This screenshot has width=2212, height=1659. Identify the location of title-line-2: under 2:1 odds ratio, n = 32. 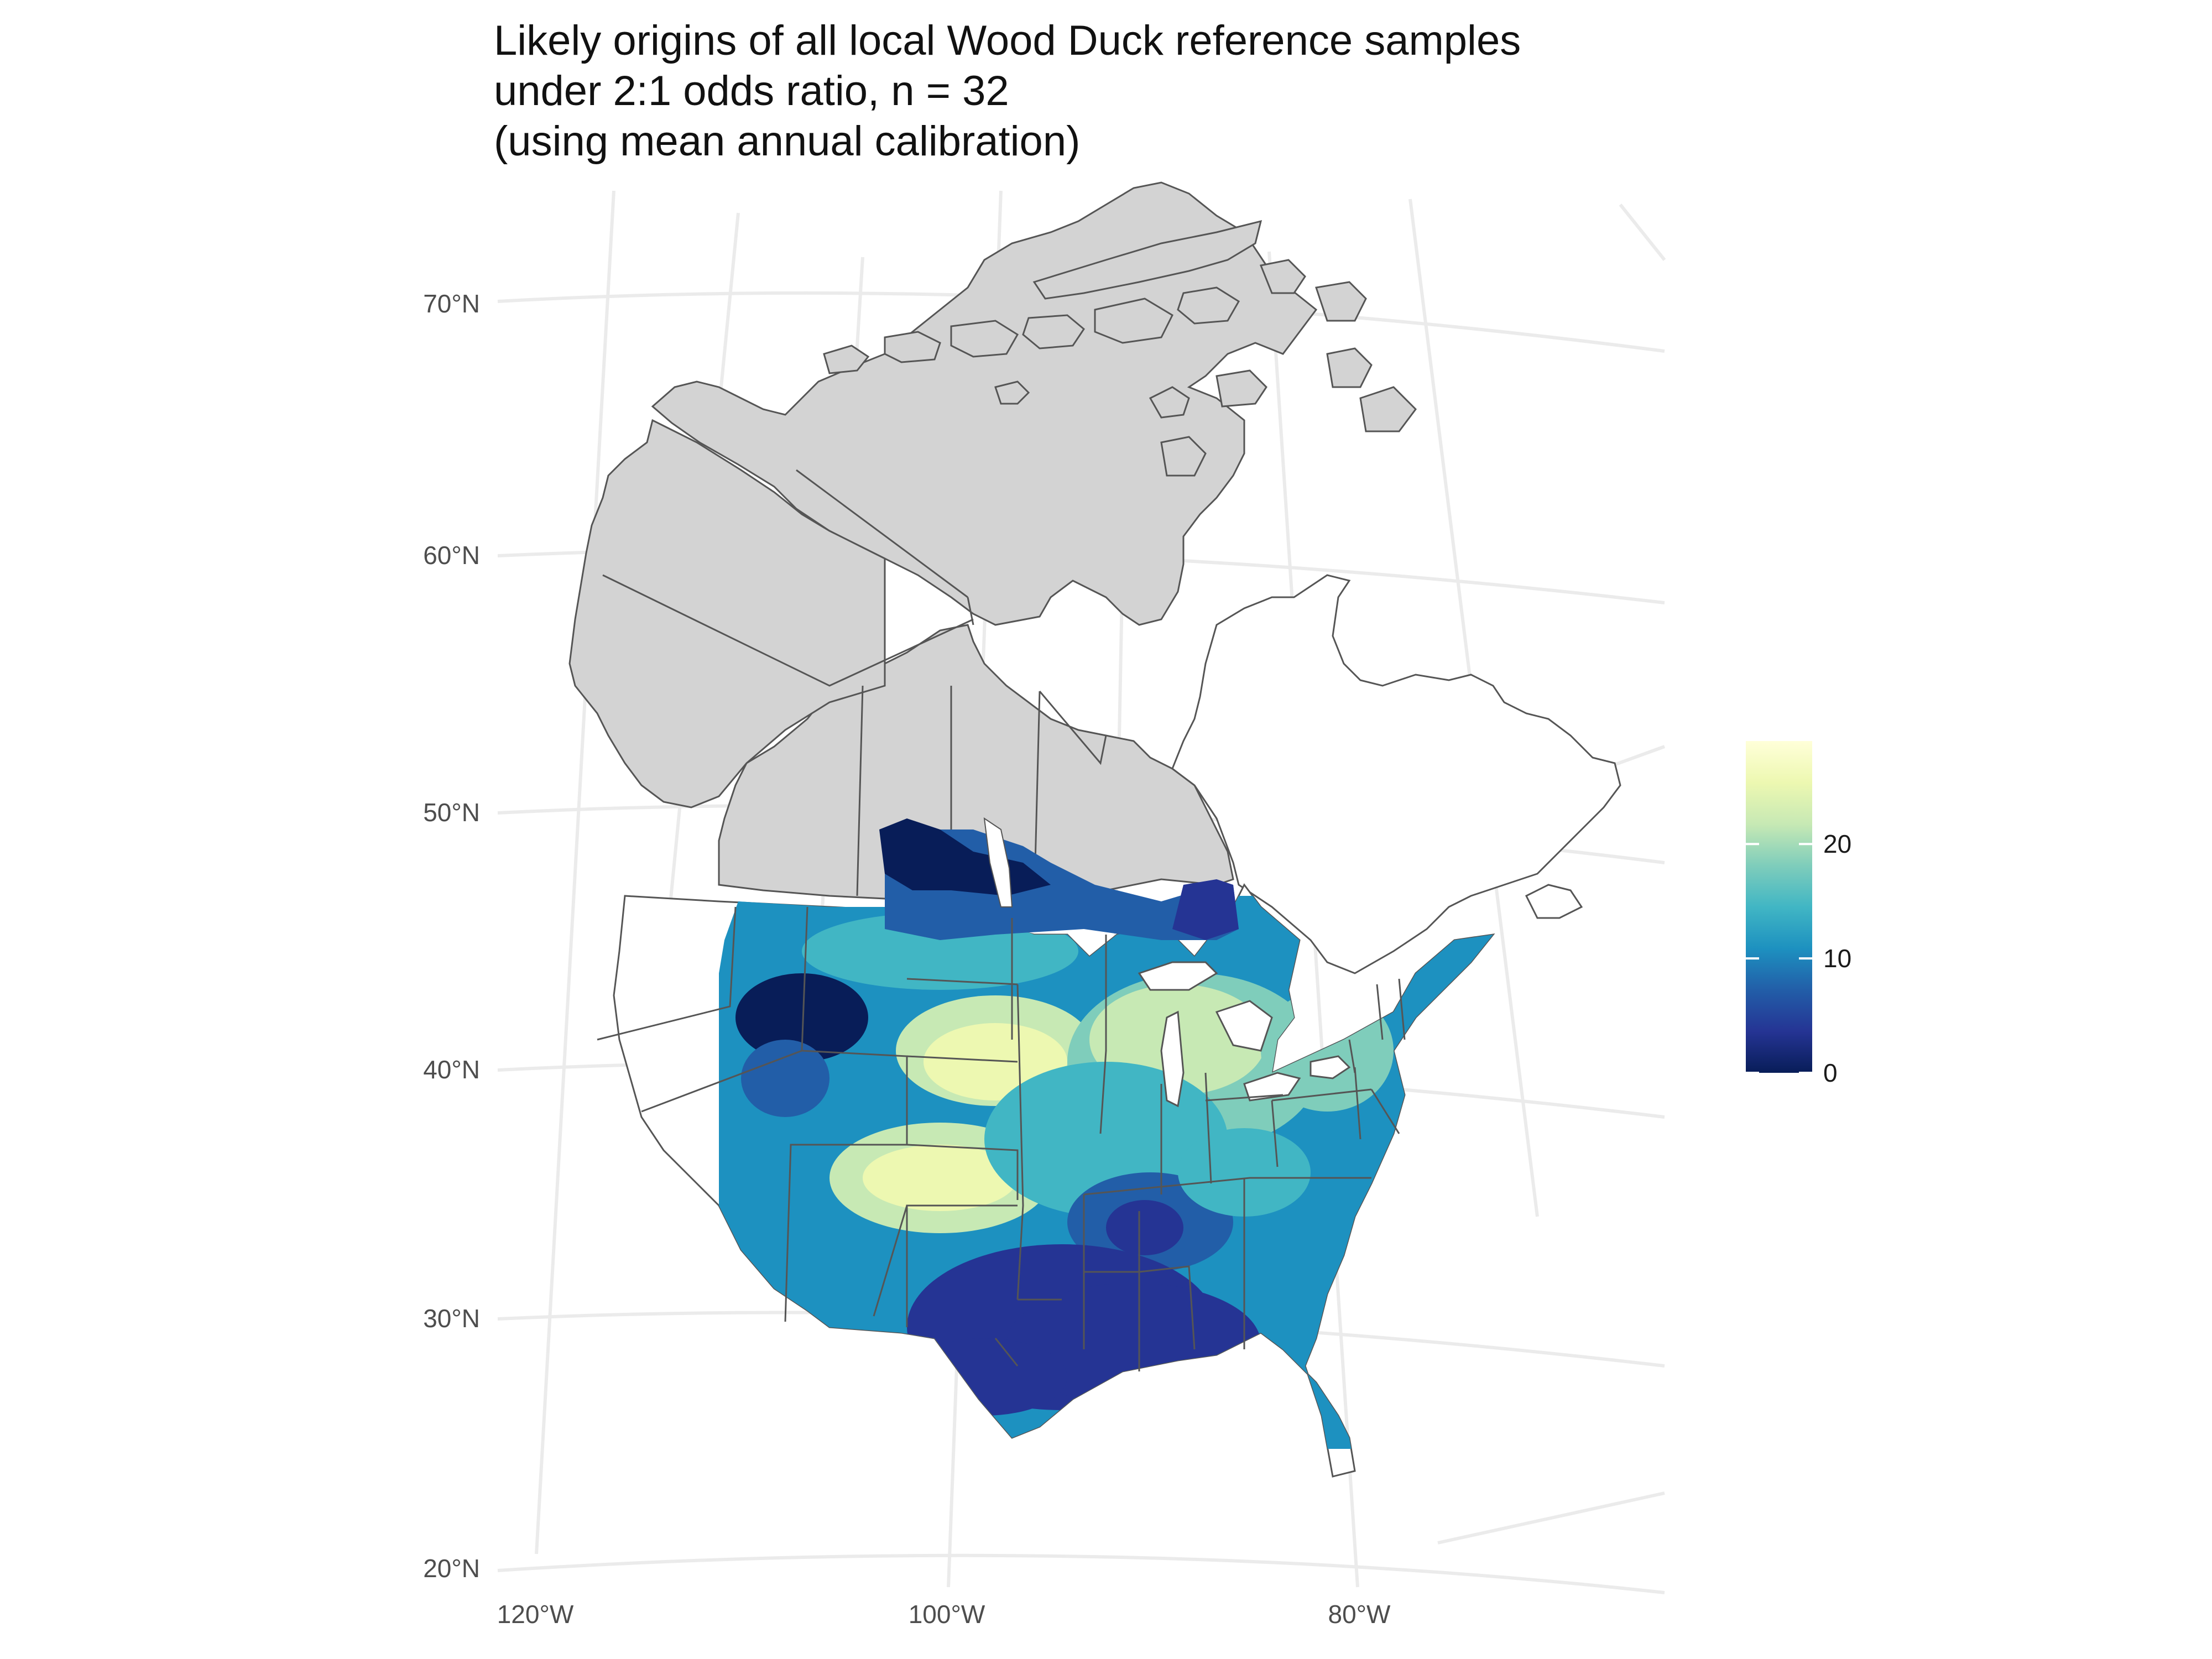
(752, 91).